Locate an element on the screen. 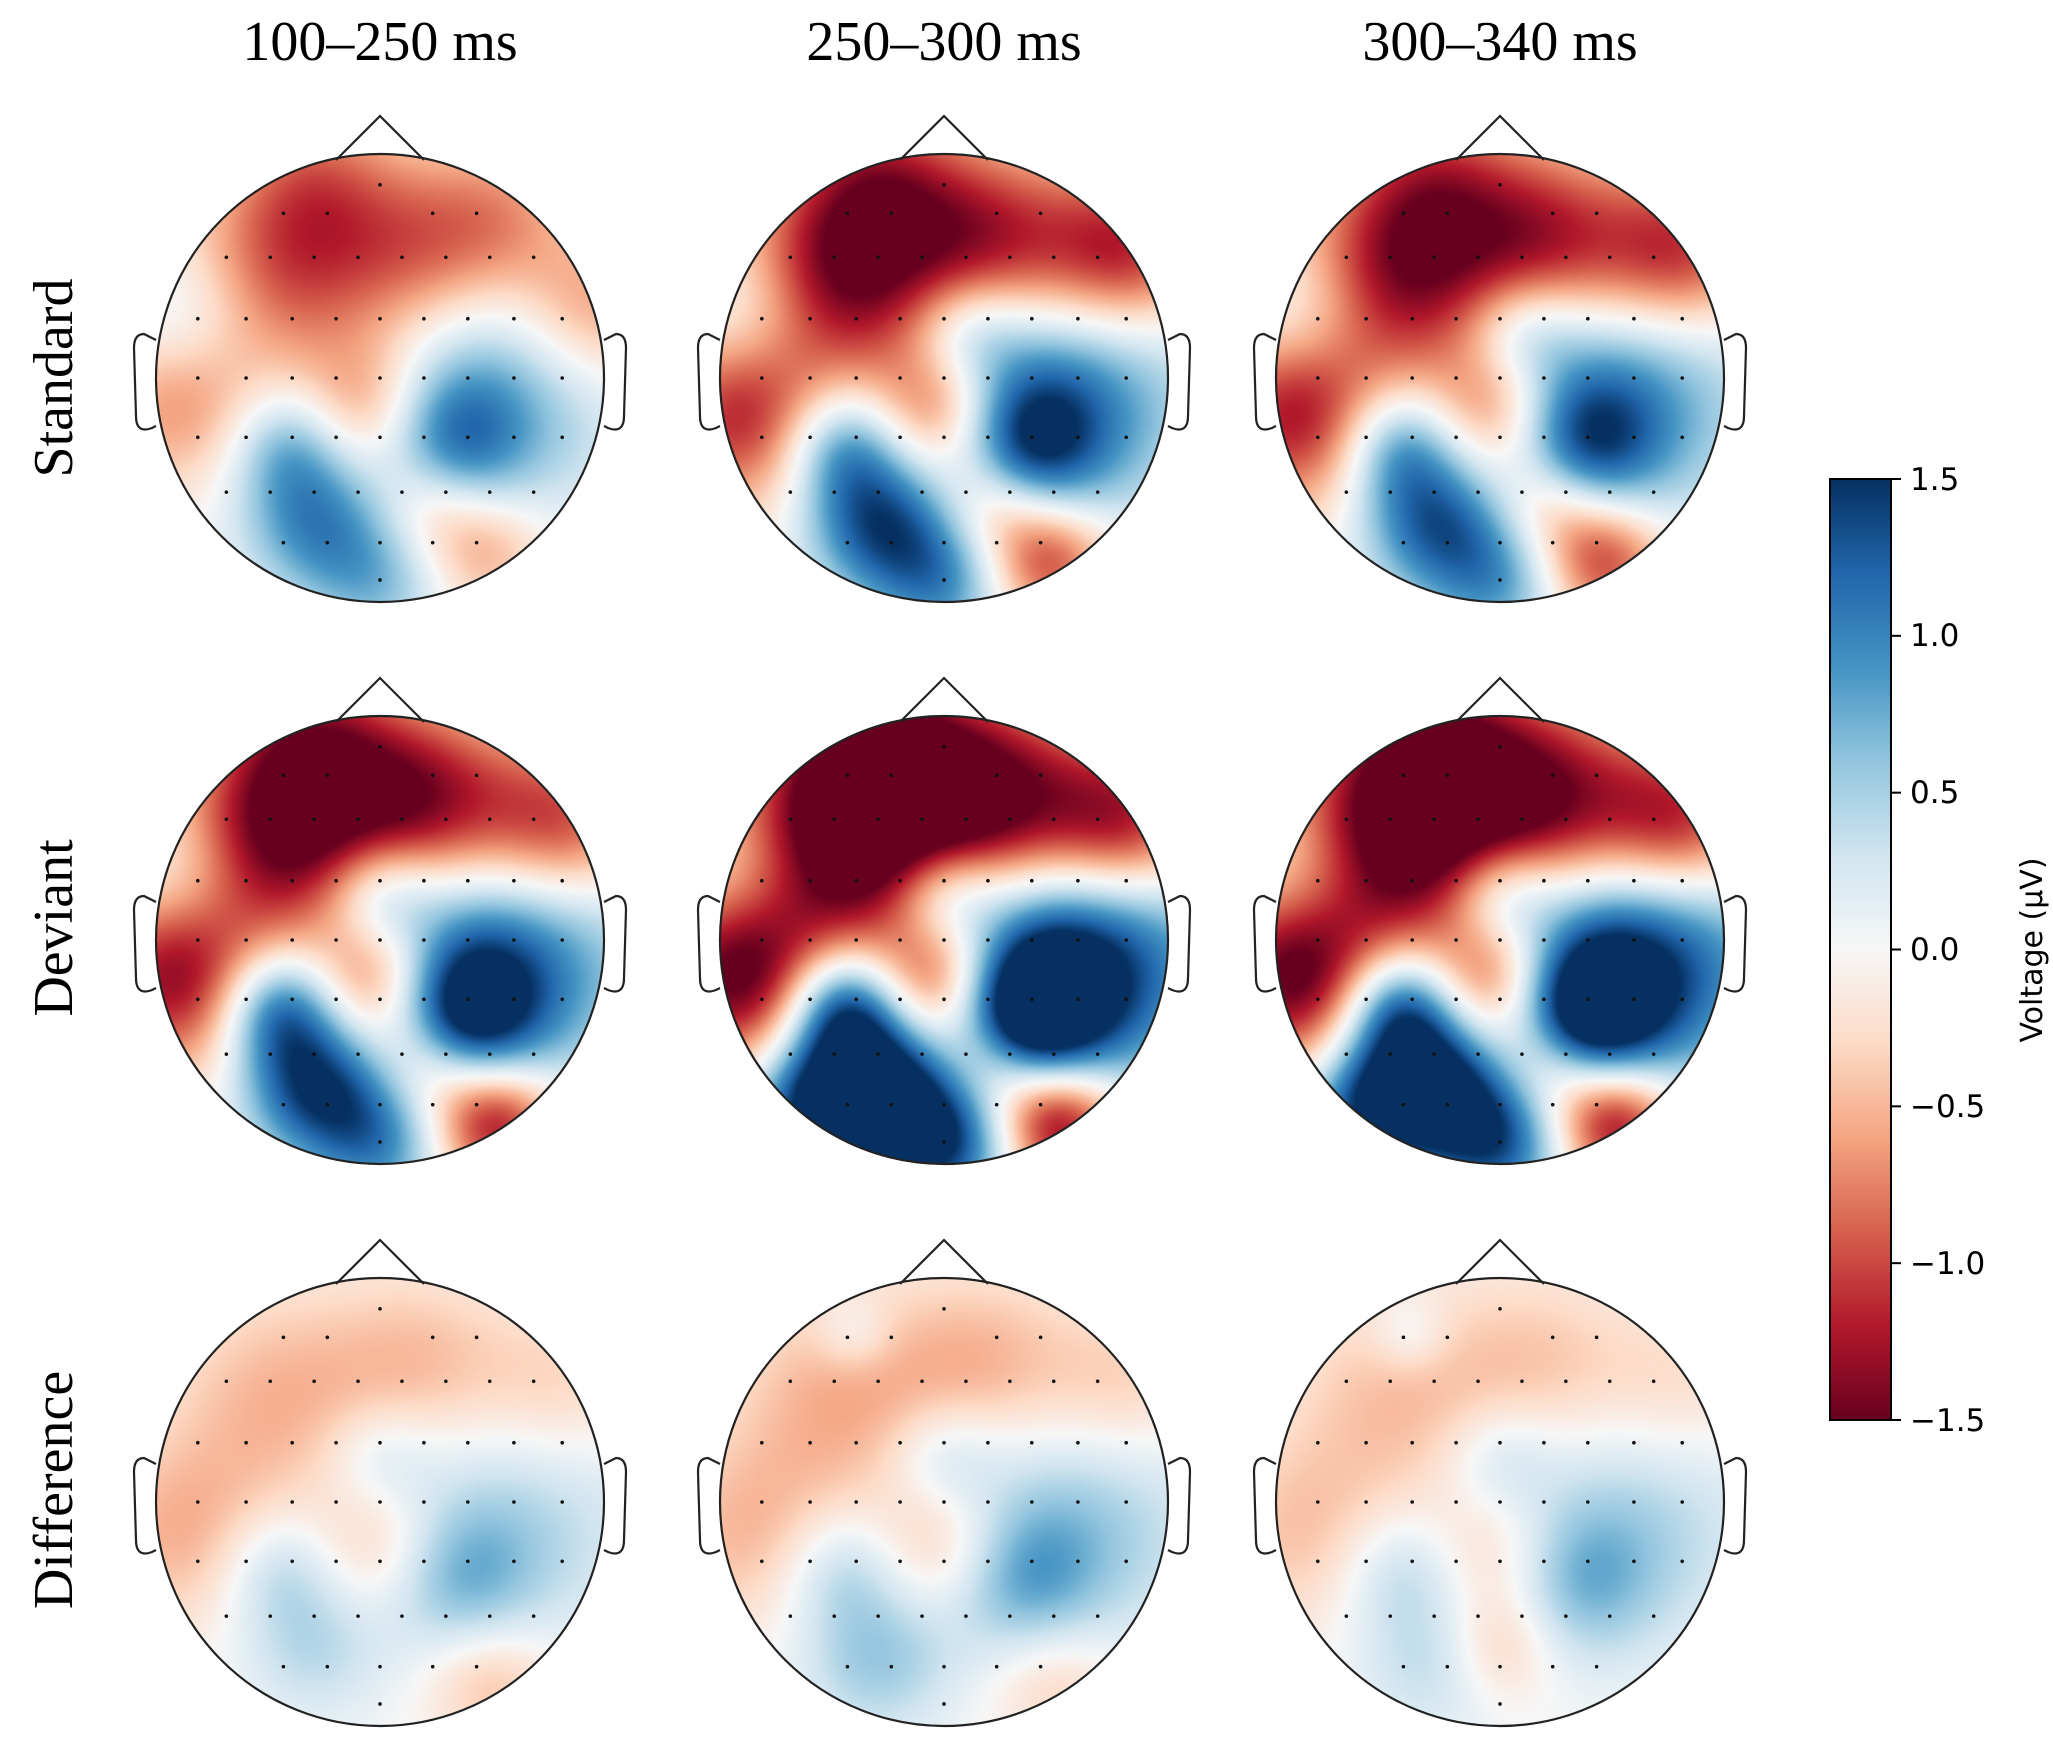 This screenshot has height=1747, width=2053. right-ear-outline is located at coordinates (1179, 381).